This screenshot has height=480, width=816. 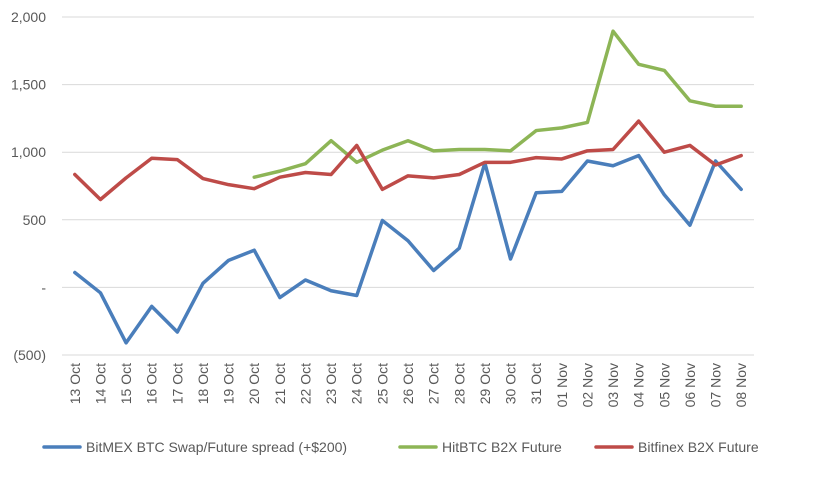 I want to click on y-tick-label: 2,000, so click(x=28, y=17).